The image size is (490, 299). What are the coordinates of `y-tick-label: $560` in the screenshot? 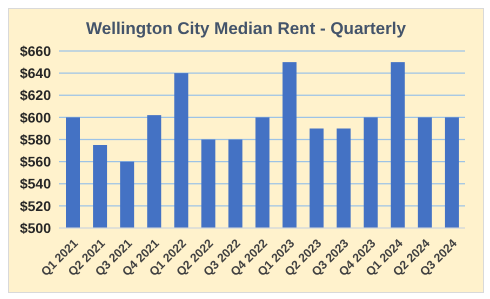 It's located at (36, 162).